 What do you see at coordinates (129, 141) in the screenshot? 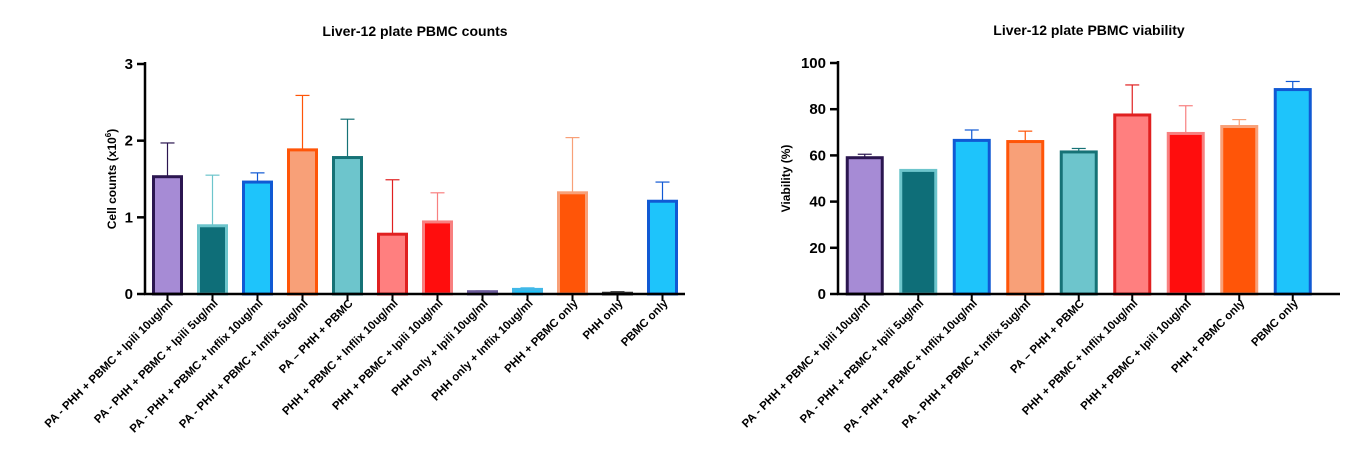
I see `y-tick-label: 2` at bounding box center [129, 141].